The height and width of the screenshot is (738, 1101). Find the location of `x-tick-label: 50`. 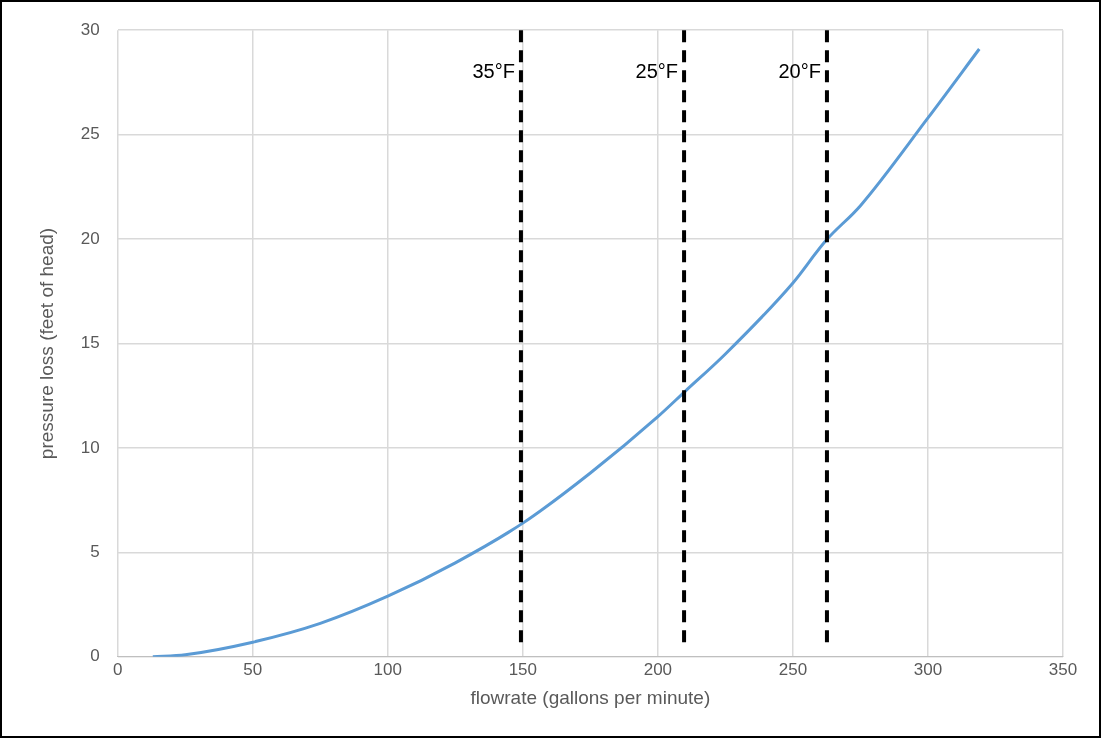

x-tick-label: 50 is located at coordinates (253, 669).